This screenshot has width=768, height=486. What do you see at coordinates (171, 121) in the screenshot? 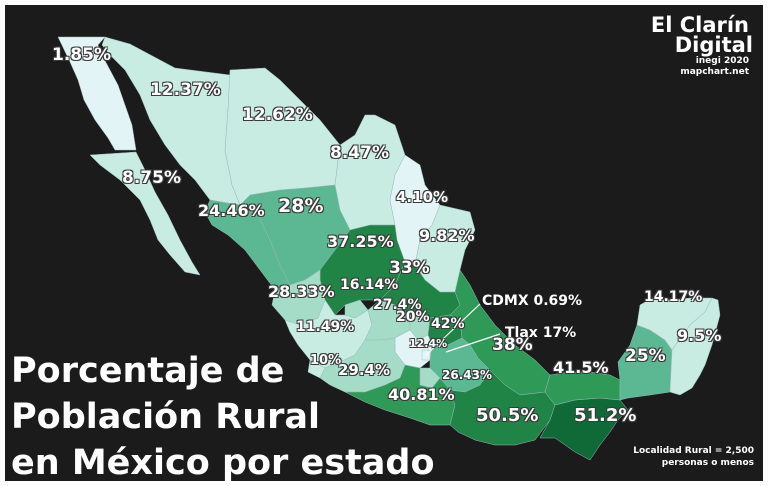
I see `state-sonora` at bounding box center [171, 121].